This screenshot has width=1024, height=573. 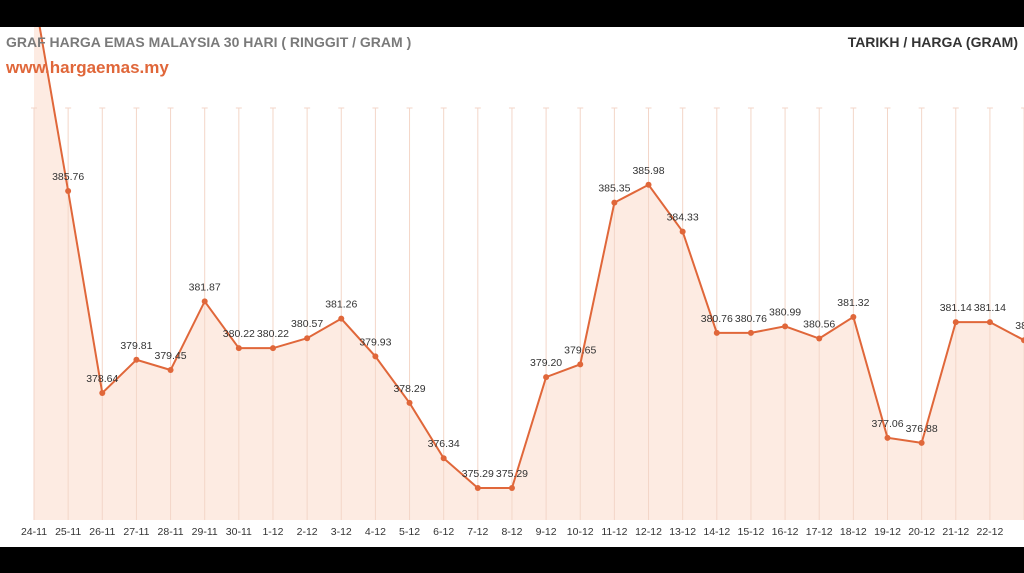 I want to click on x-tick-label: 13-12, so click(x=682, y=532).